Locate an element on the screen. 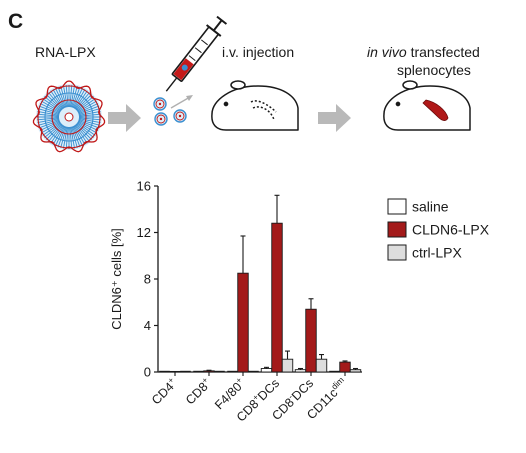 This screenshot has height=453, width=526. step-label-in-vivo-italic: in vivo is located at coordinates (387, 52).